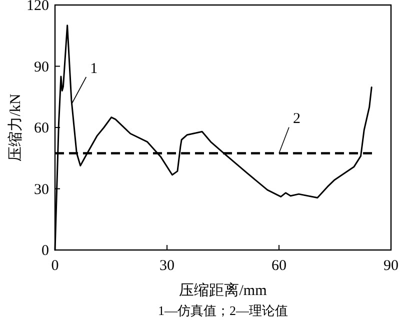  I want to click on y-tick-label: 90, so click(41, 67).